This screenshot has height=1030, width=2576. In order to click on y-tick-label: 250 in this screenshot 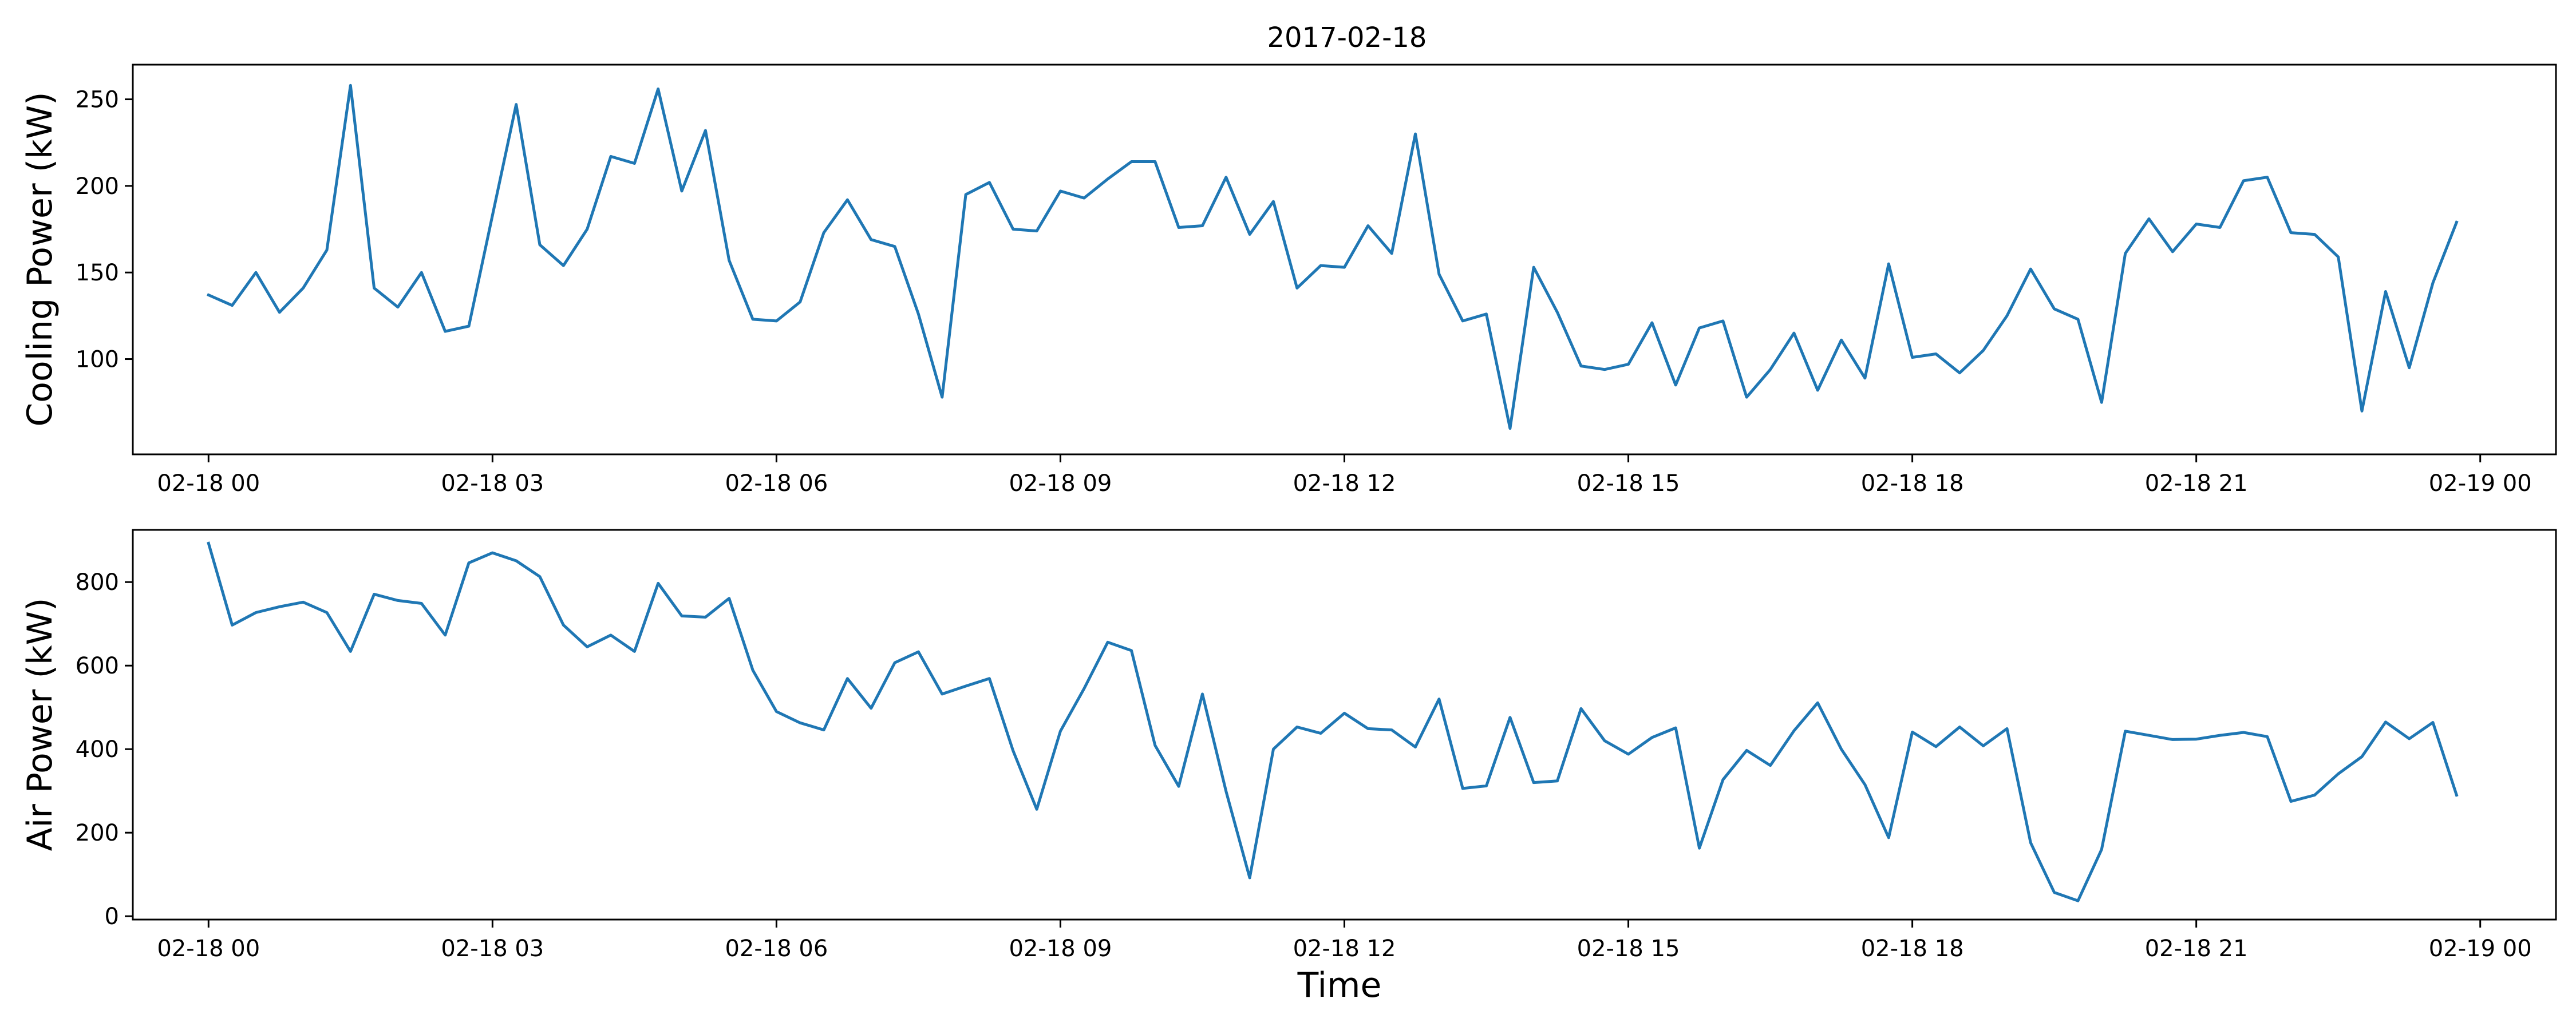, I will do `click(97, 100)`.